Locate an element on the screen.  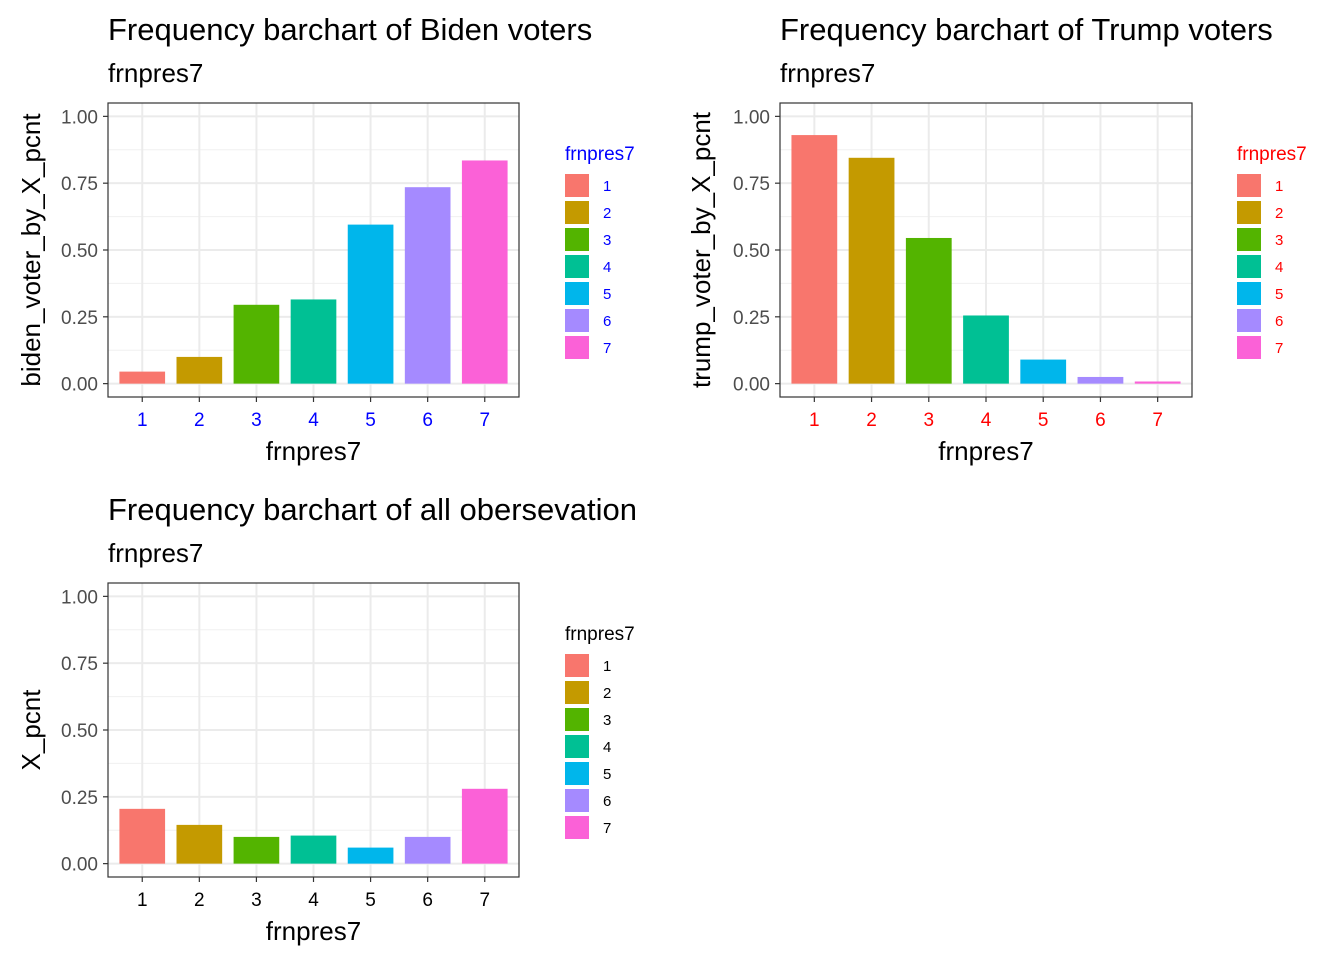
chart-title: Frequency barchart of Biden voters is located at coordinates (350, 29).